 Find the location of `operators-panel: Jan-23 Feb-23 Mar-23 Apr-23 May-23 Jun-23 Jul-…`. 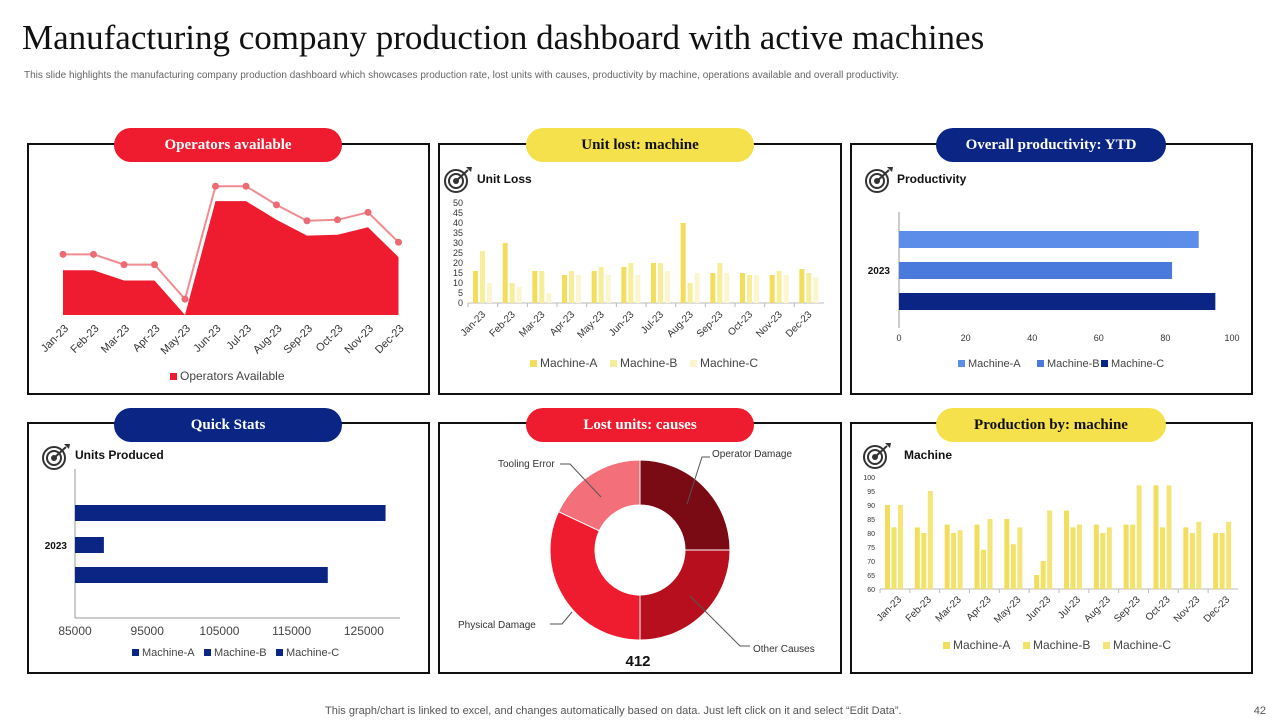

operators-panel: Jan-23 Feb-23 Mar-23 Apr-23 May-23 Jun-23 Jul-… is located at coordinates (228, 269).